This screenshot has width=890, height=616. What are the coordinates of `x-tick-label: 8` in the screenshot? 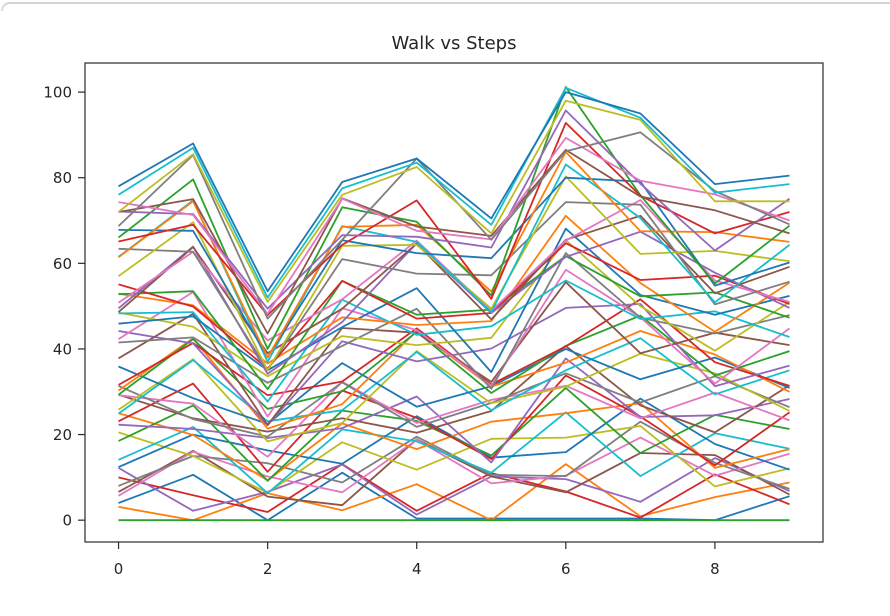 It's located at (715, 569).